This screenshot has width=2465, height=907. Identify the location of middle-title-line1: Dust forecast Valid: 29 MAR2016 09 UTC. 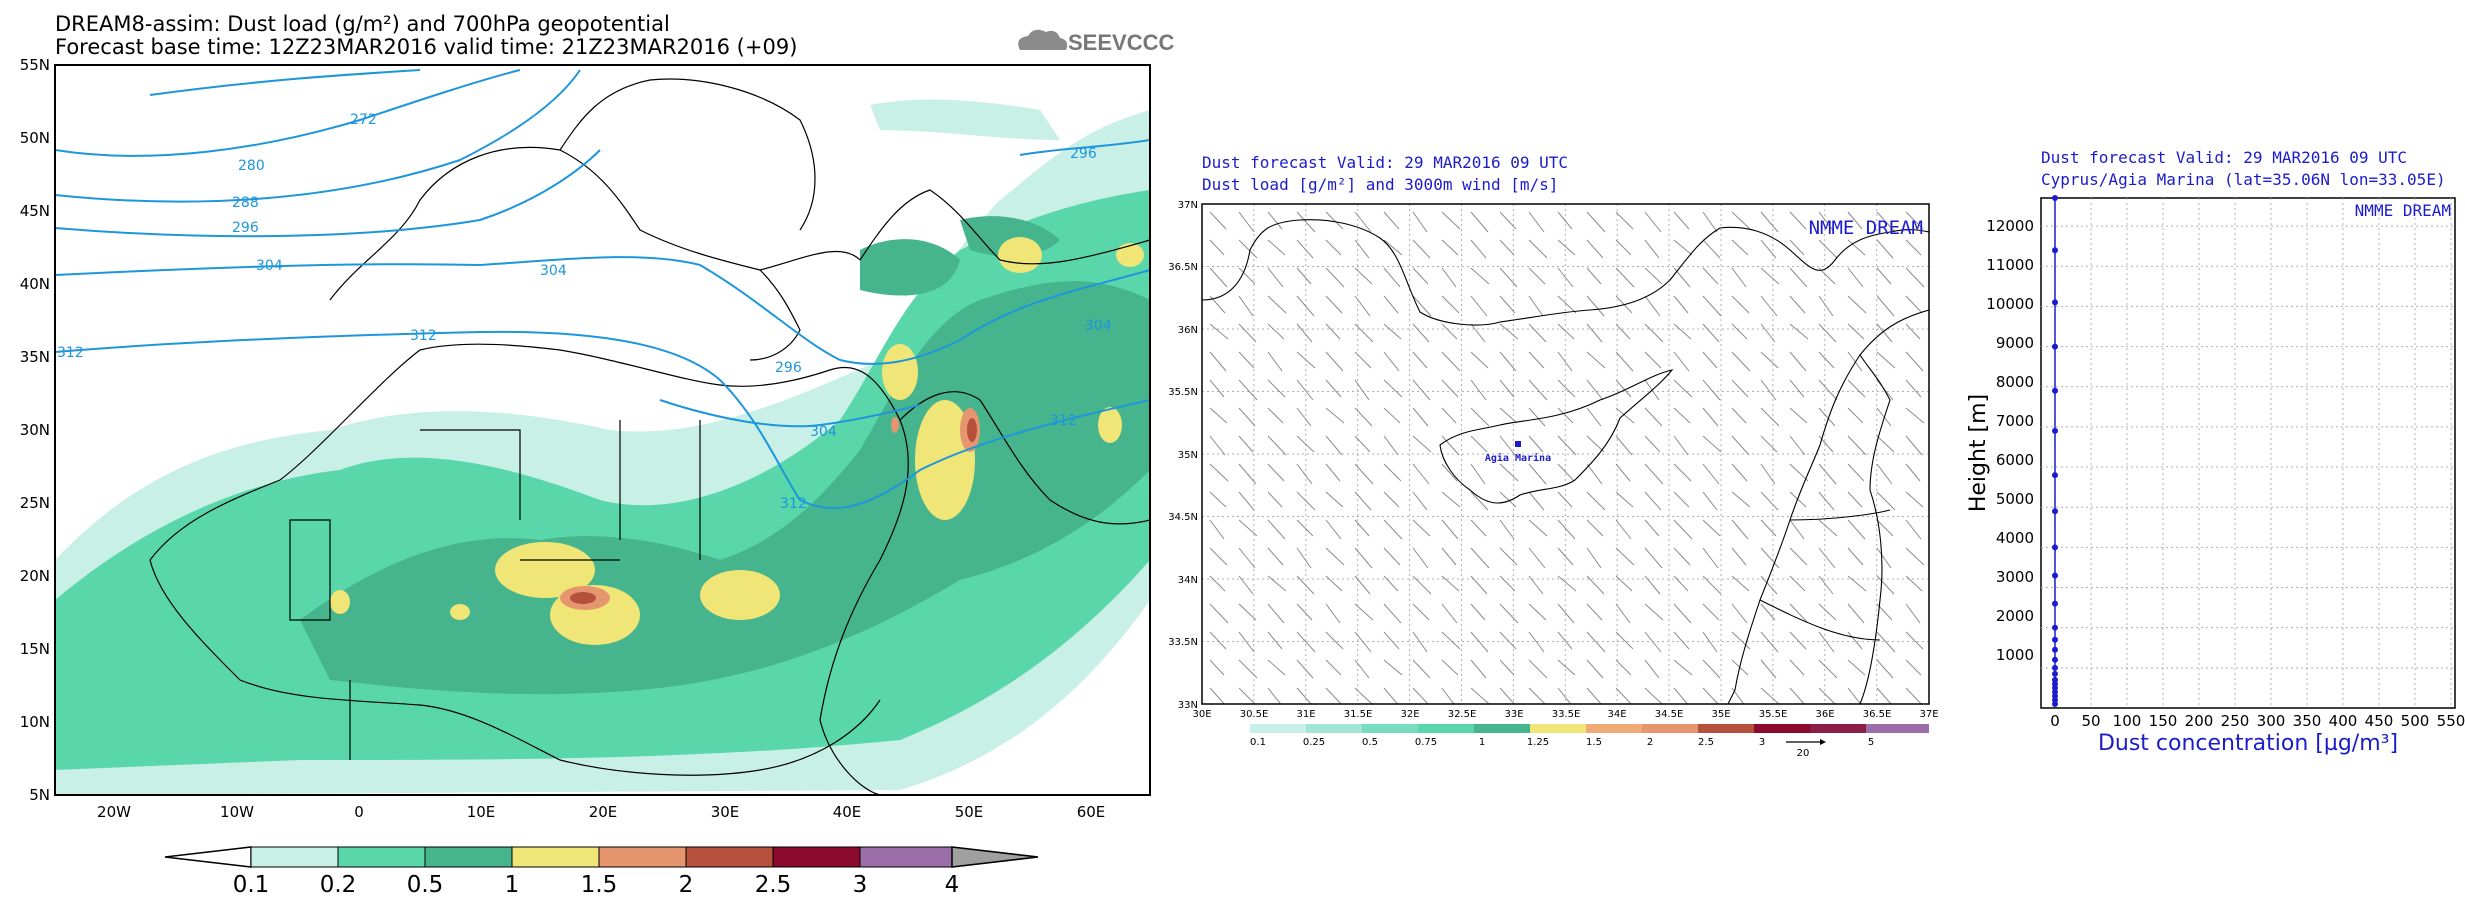
(1385, 162).